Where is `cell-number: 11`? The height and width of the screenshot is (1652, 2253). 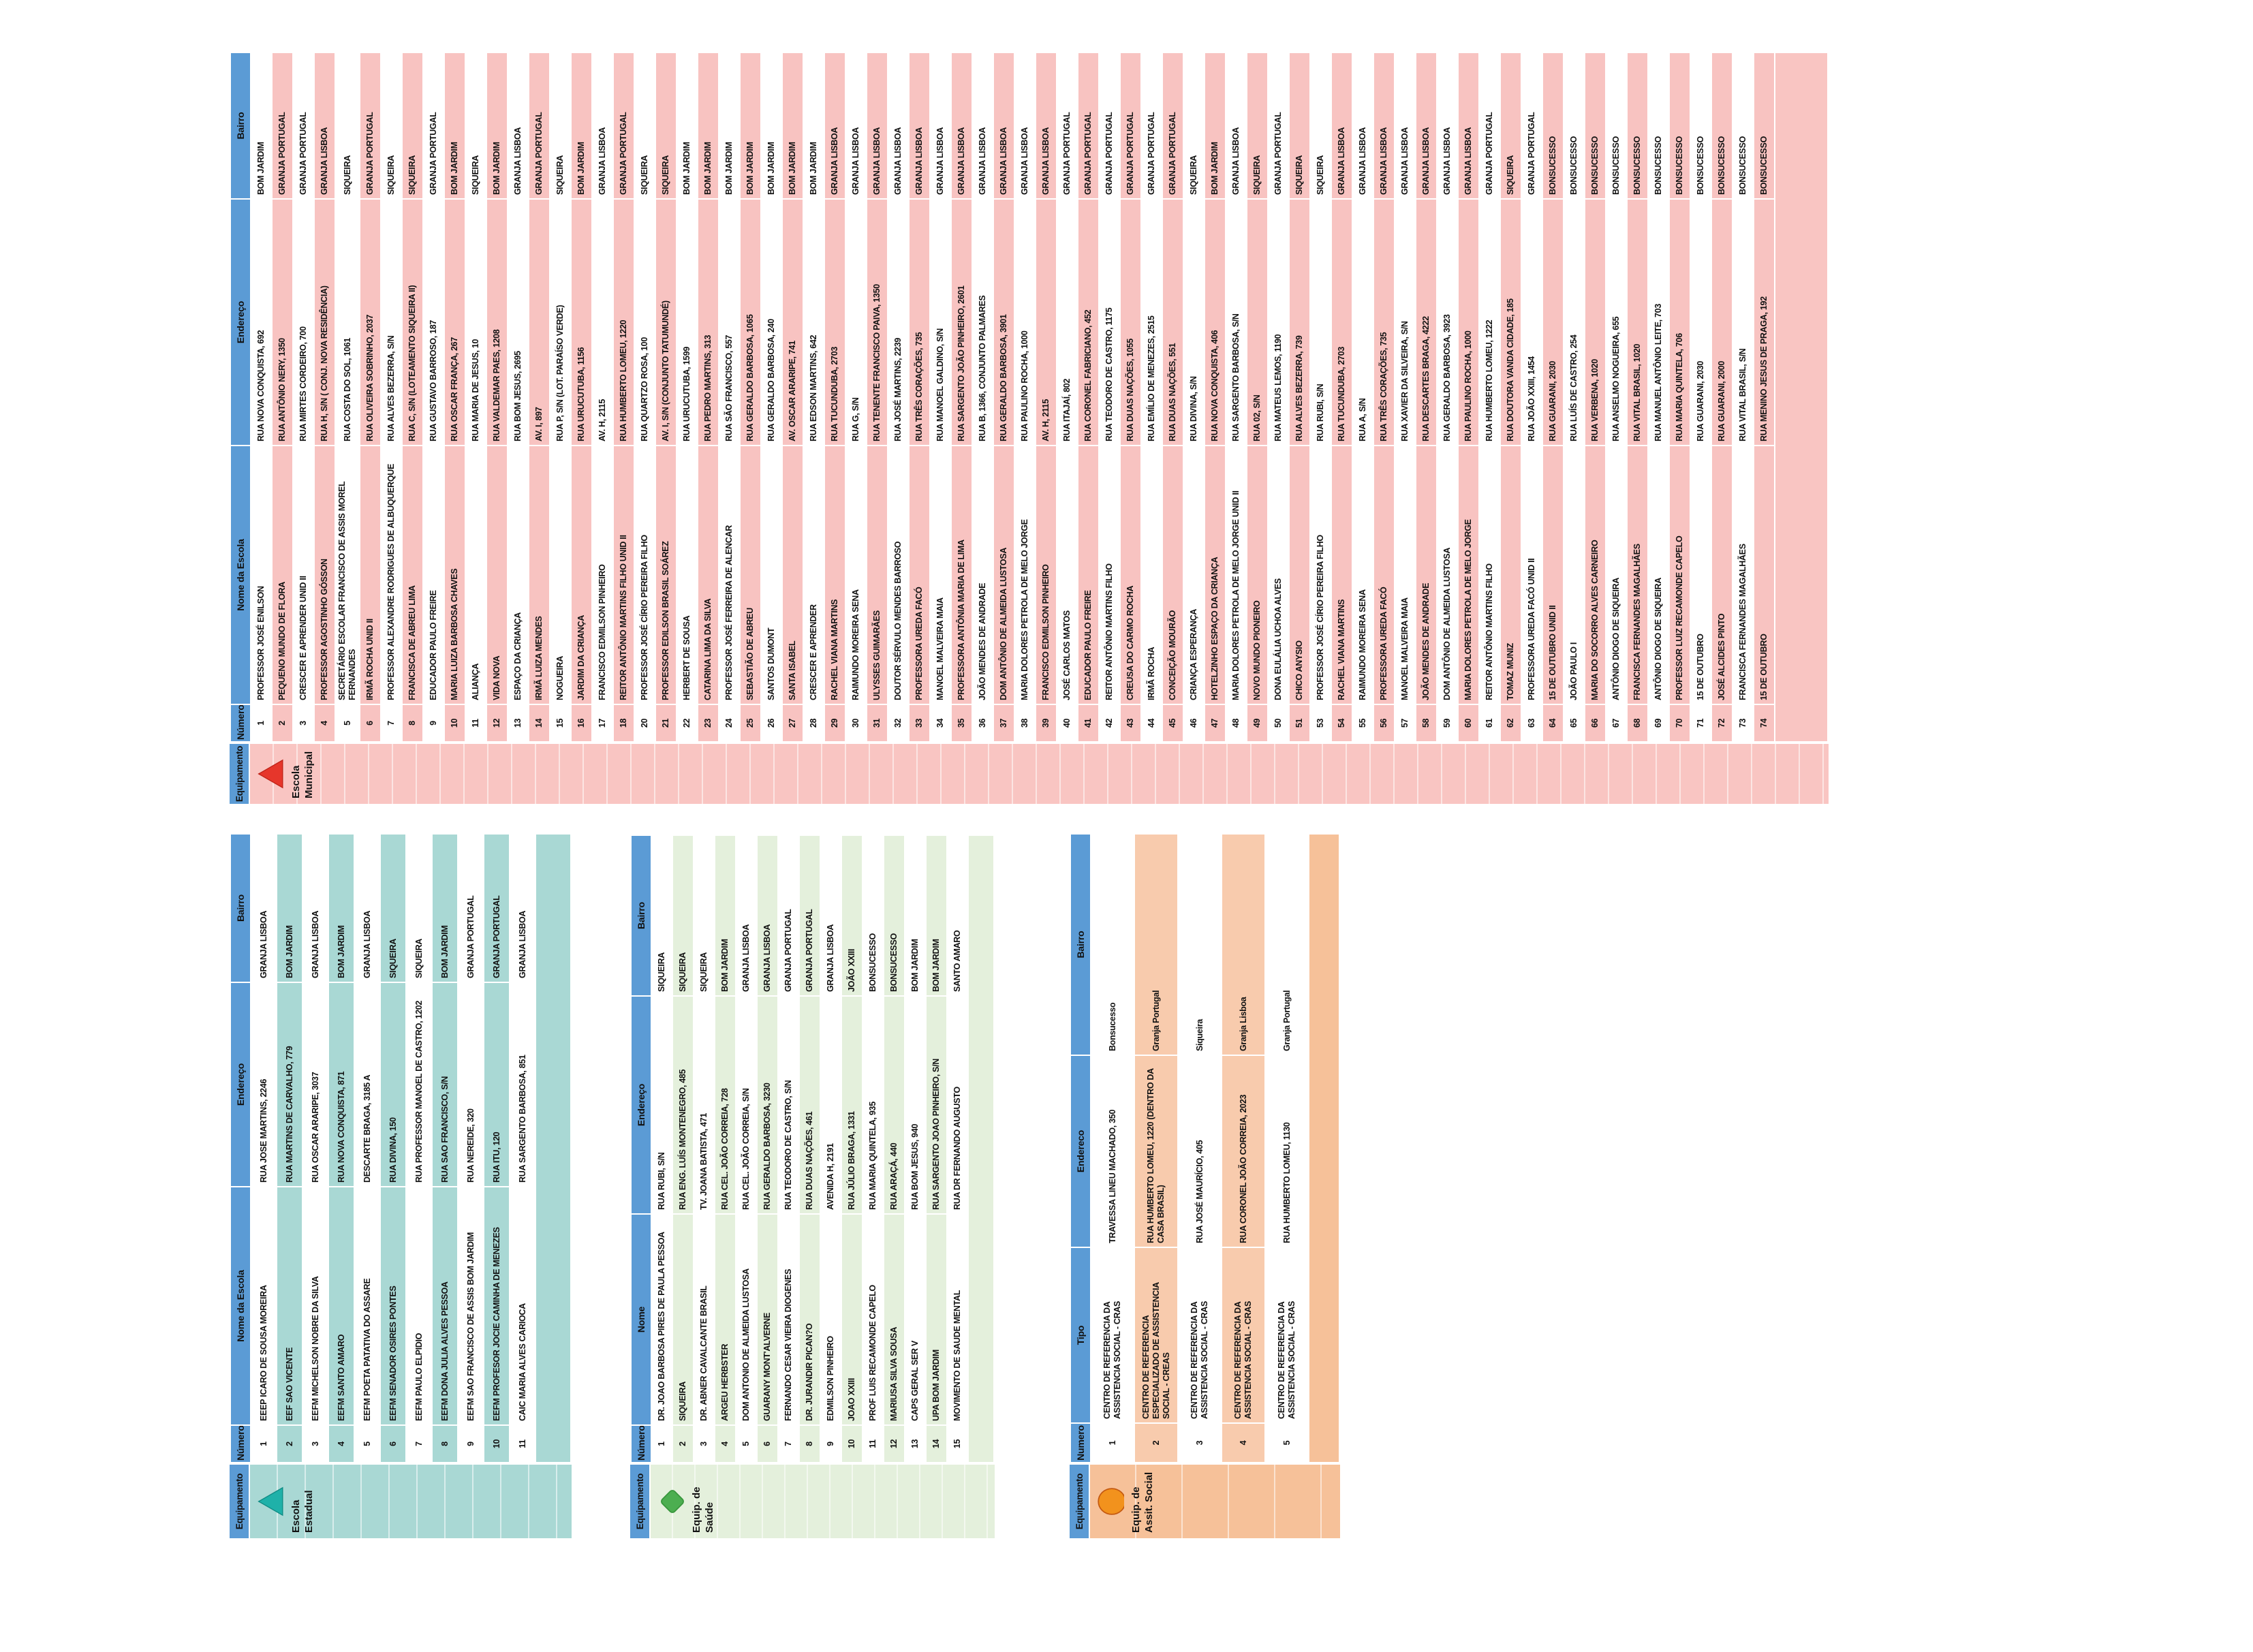
cell-number: 11 is located at coordinates (522, 1444).